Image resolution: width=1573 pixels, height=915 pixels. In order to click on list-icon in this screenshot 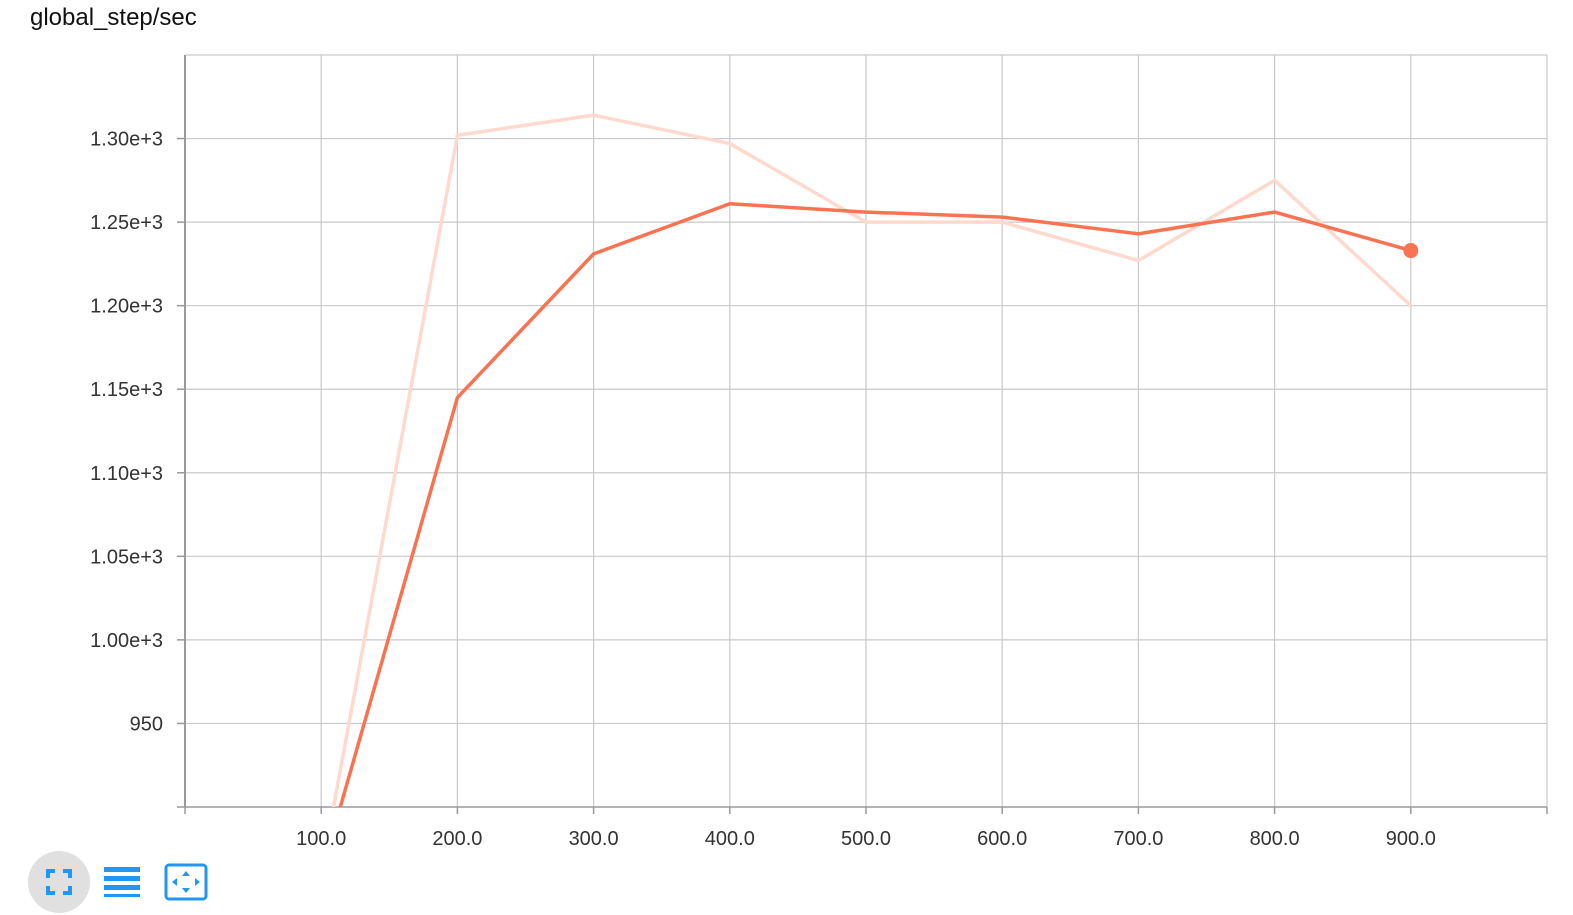, I will do `click(122, 882)`.